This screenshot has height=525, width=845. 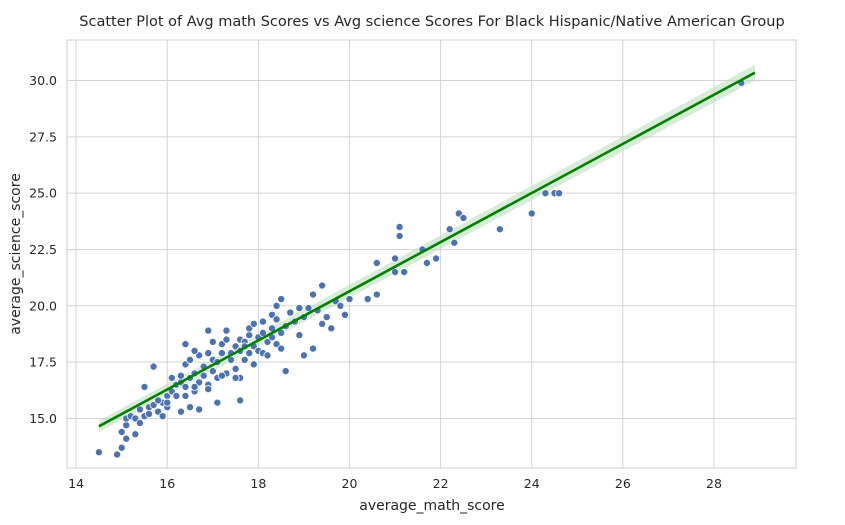 What do you see at coordinates (395, 483) in the screenshot?
I see `x-tick-labels: 14 16 18 20 22 24 26 28` at bounding box center [395, 483].